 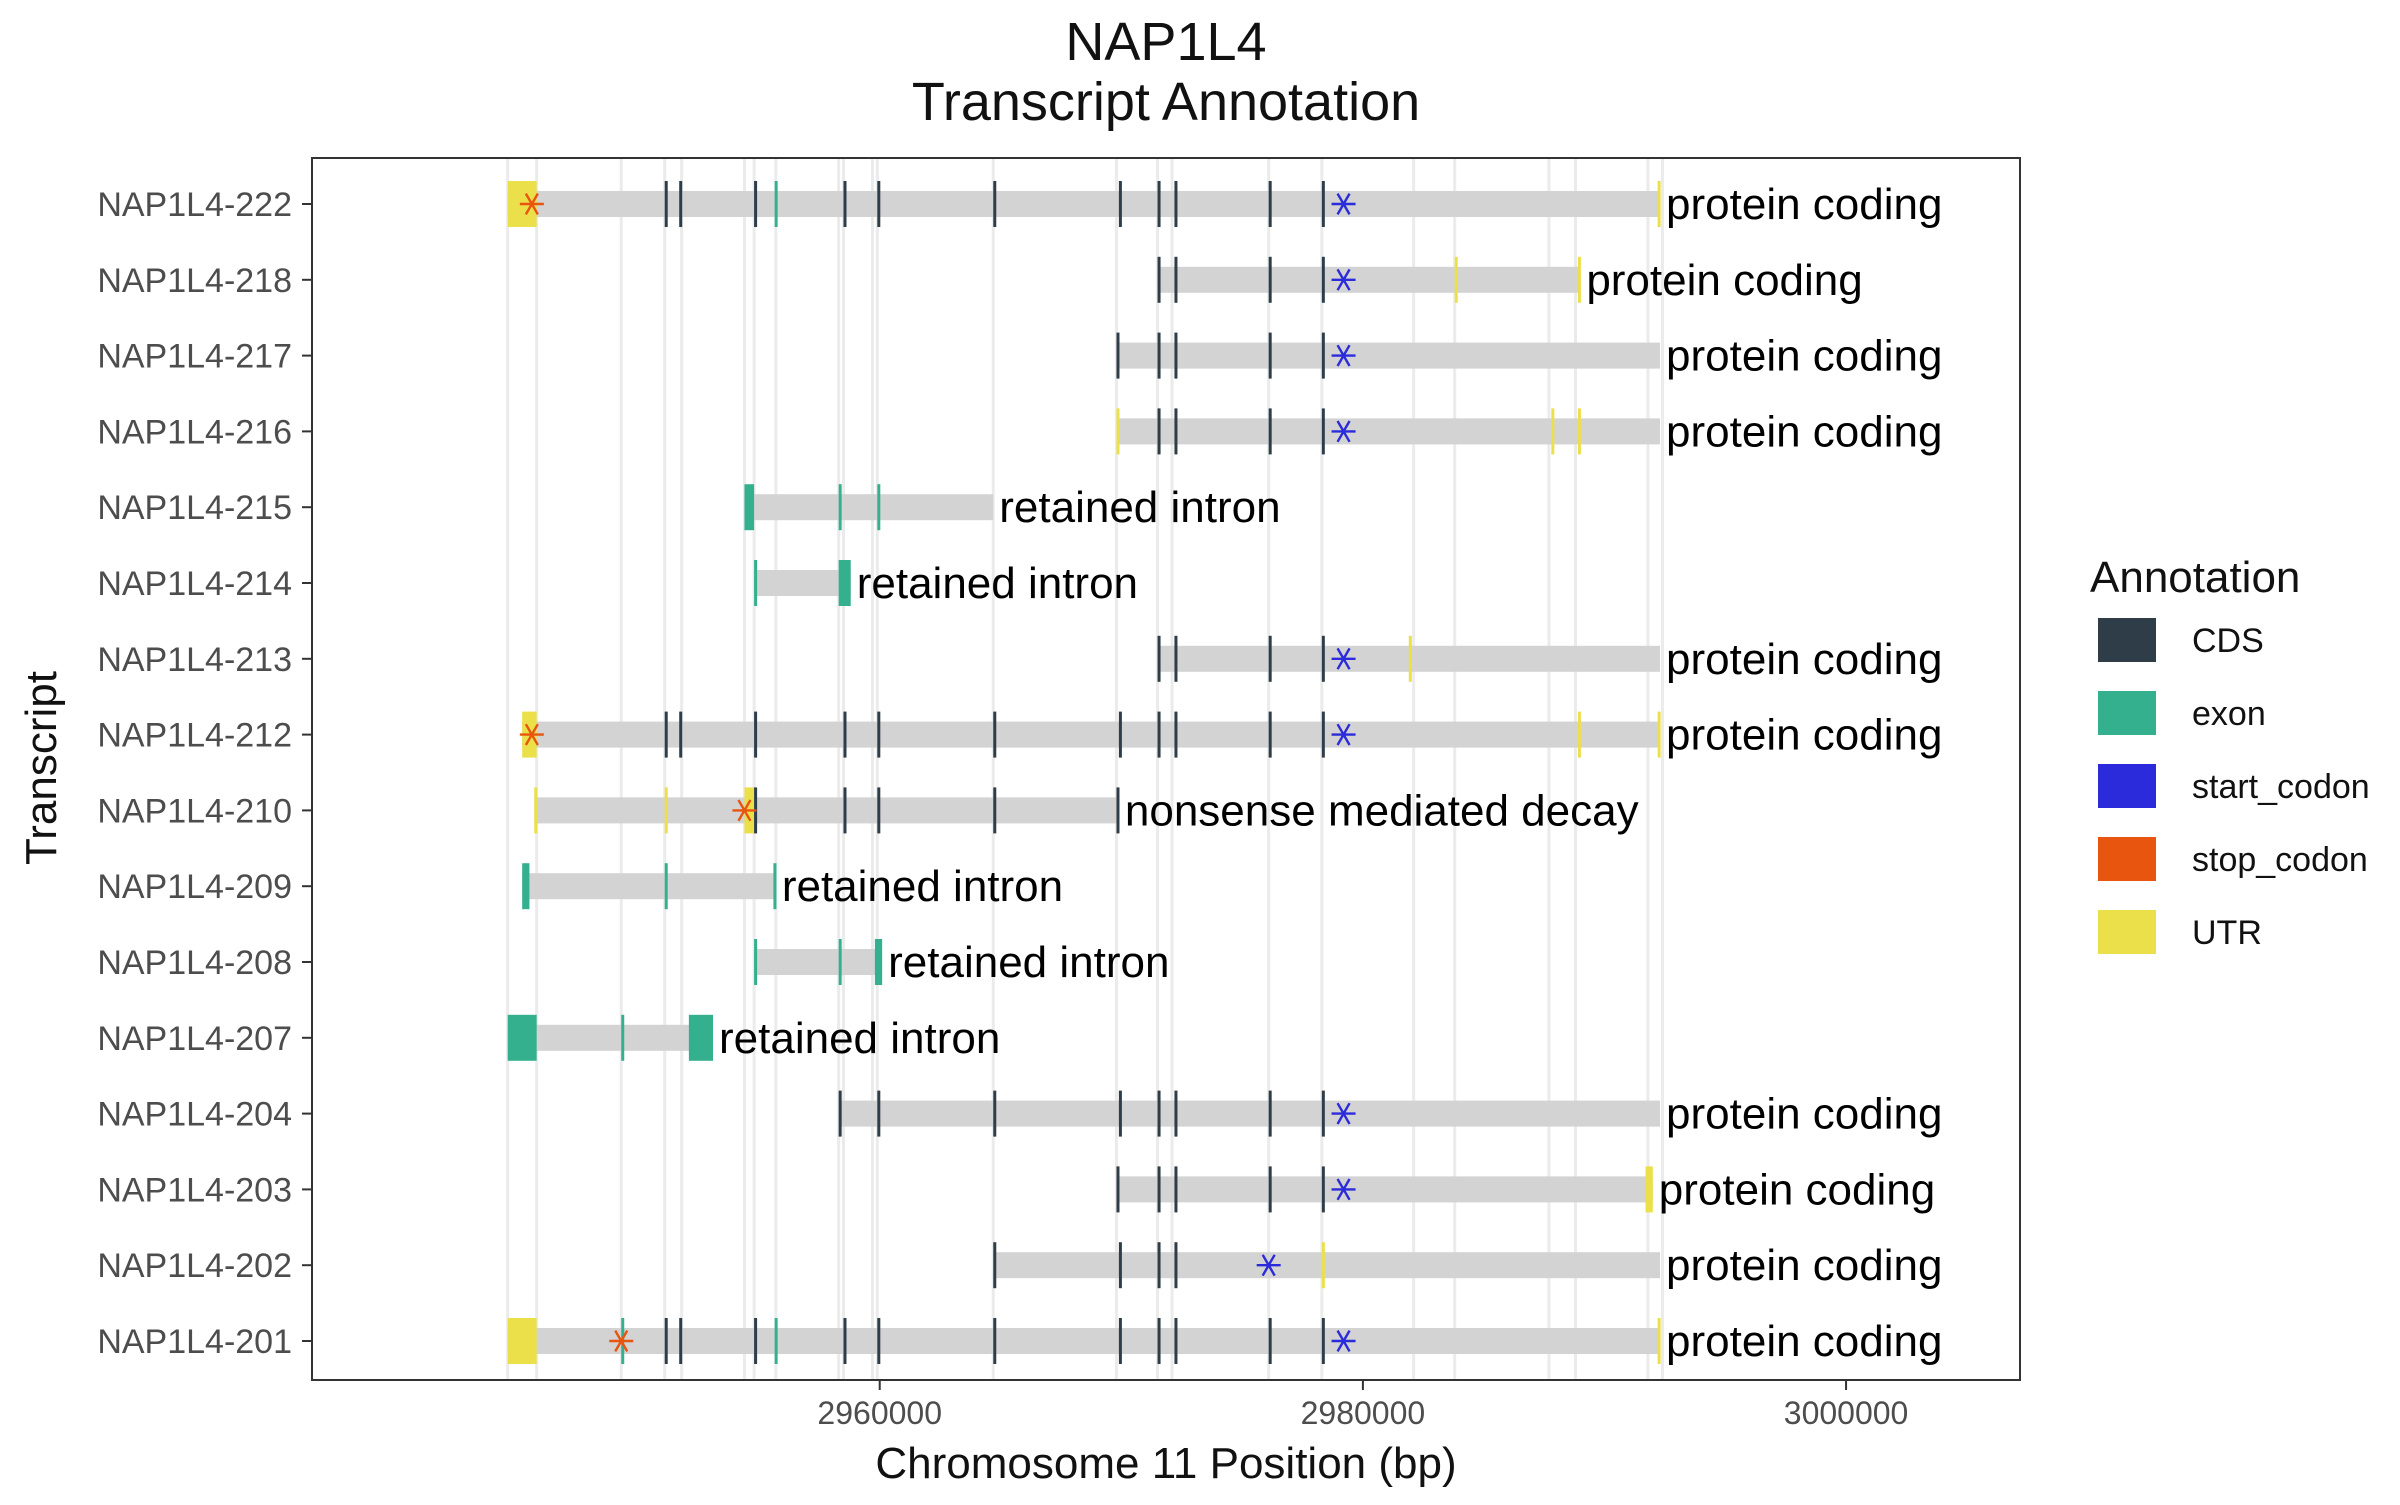 What do you see at coordinates (2228, 641) in the screenshot?
I see `legend-label-CDS: CDS` at bounding box center [2228, 641].